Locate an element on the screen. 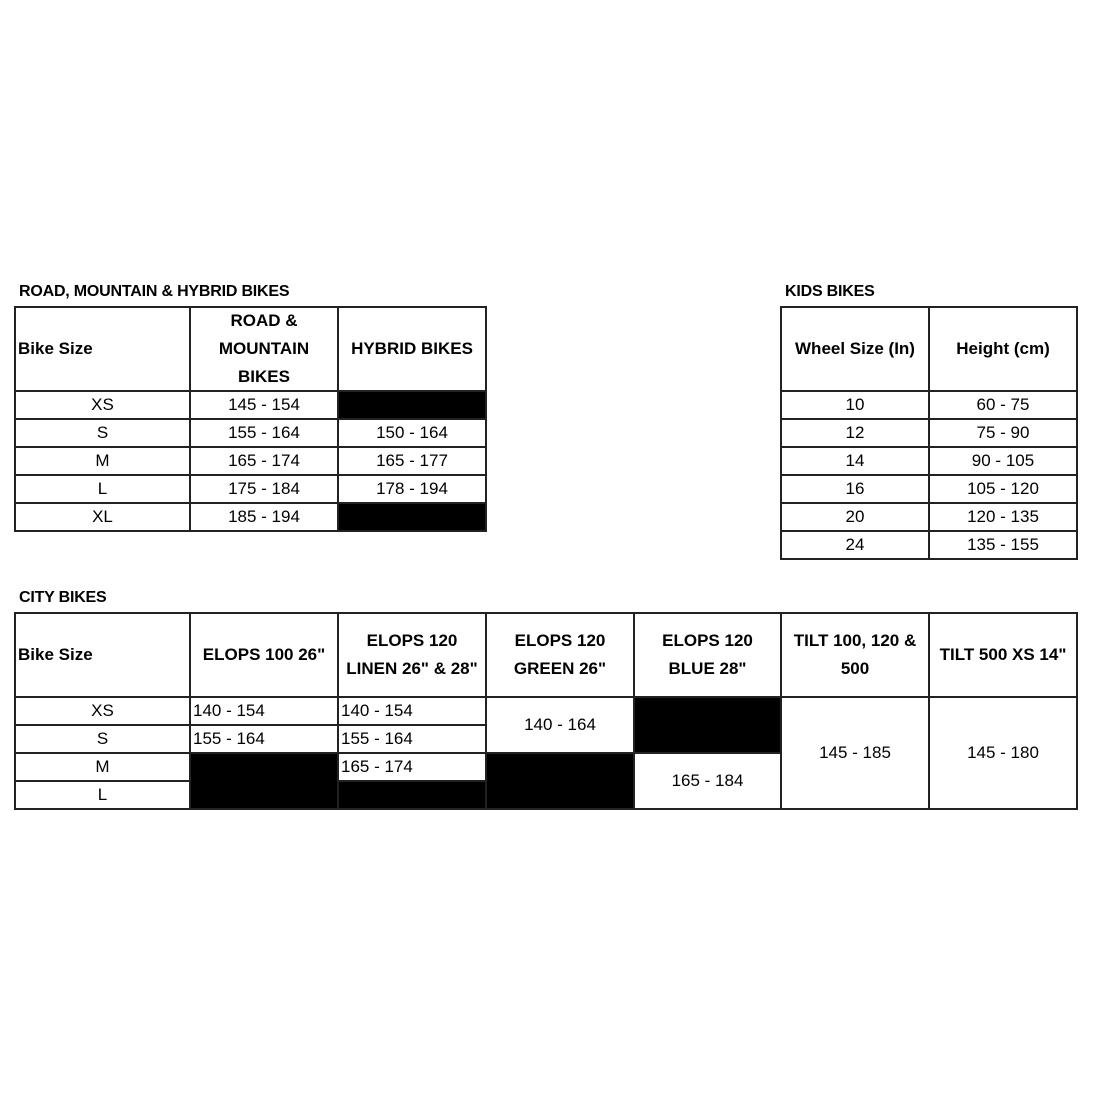  table-cell: 165 - 184 is located at coordinates (708, 782).